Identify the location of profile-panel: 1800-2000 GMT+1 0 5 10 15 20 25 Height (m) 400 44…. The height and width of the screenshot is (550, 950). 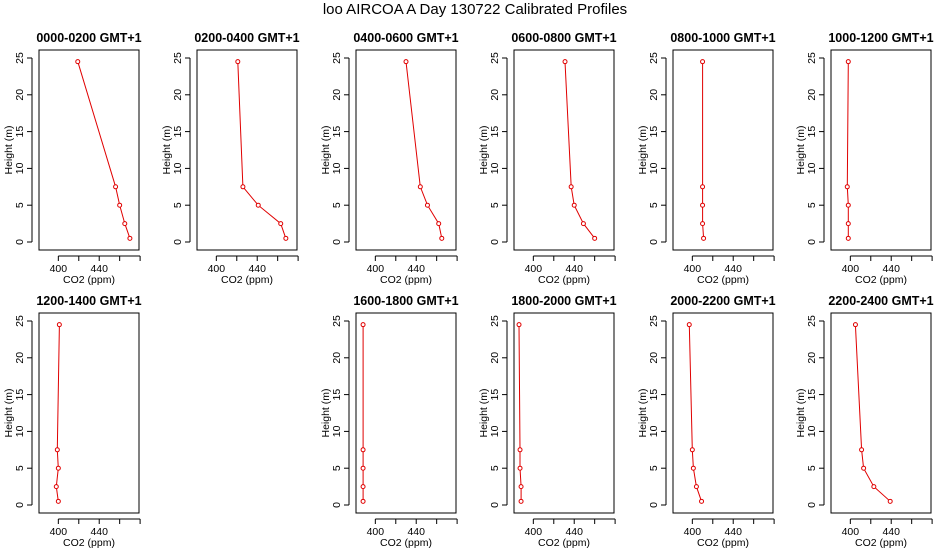
(547, 421).